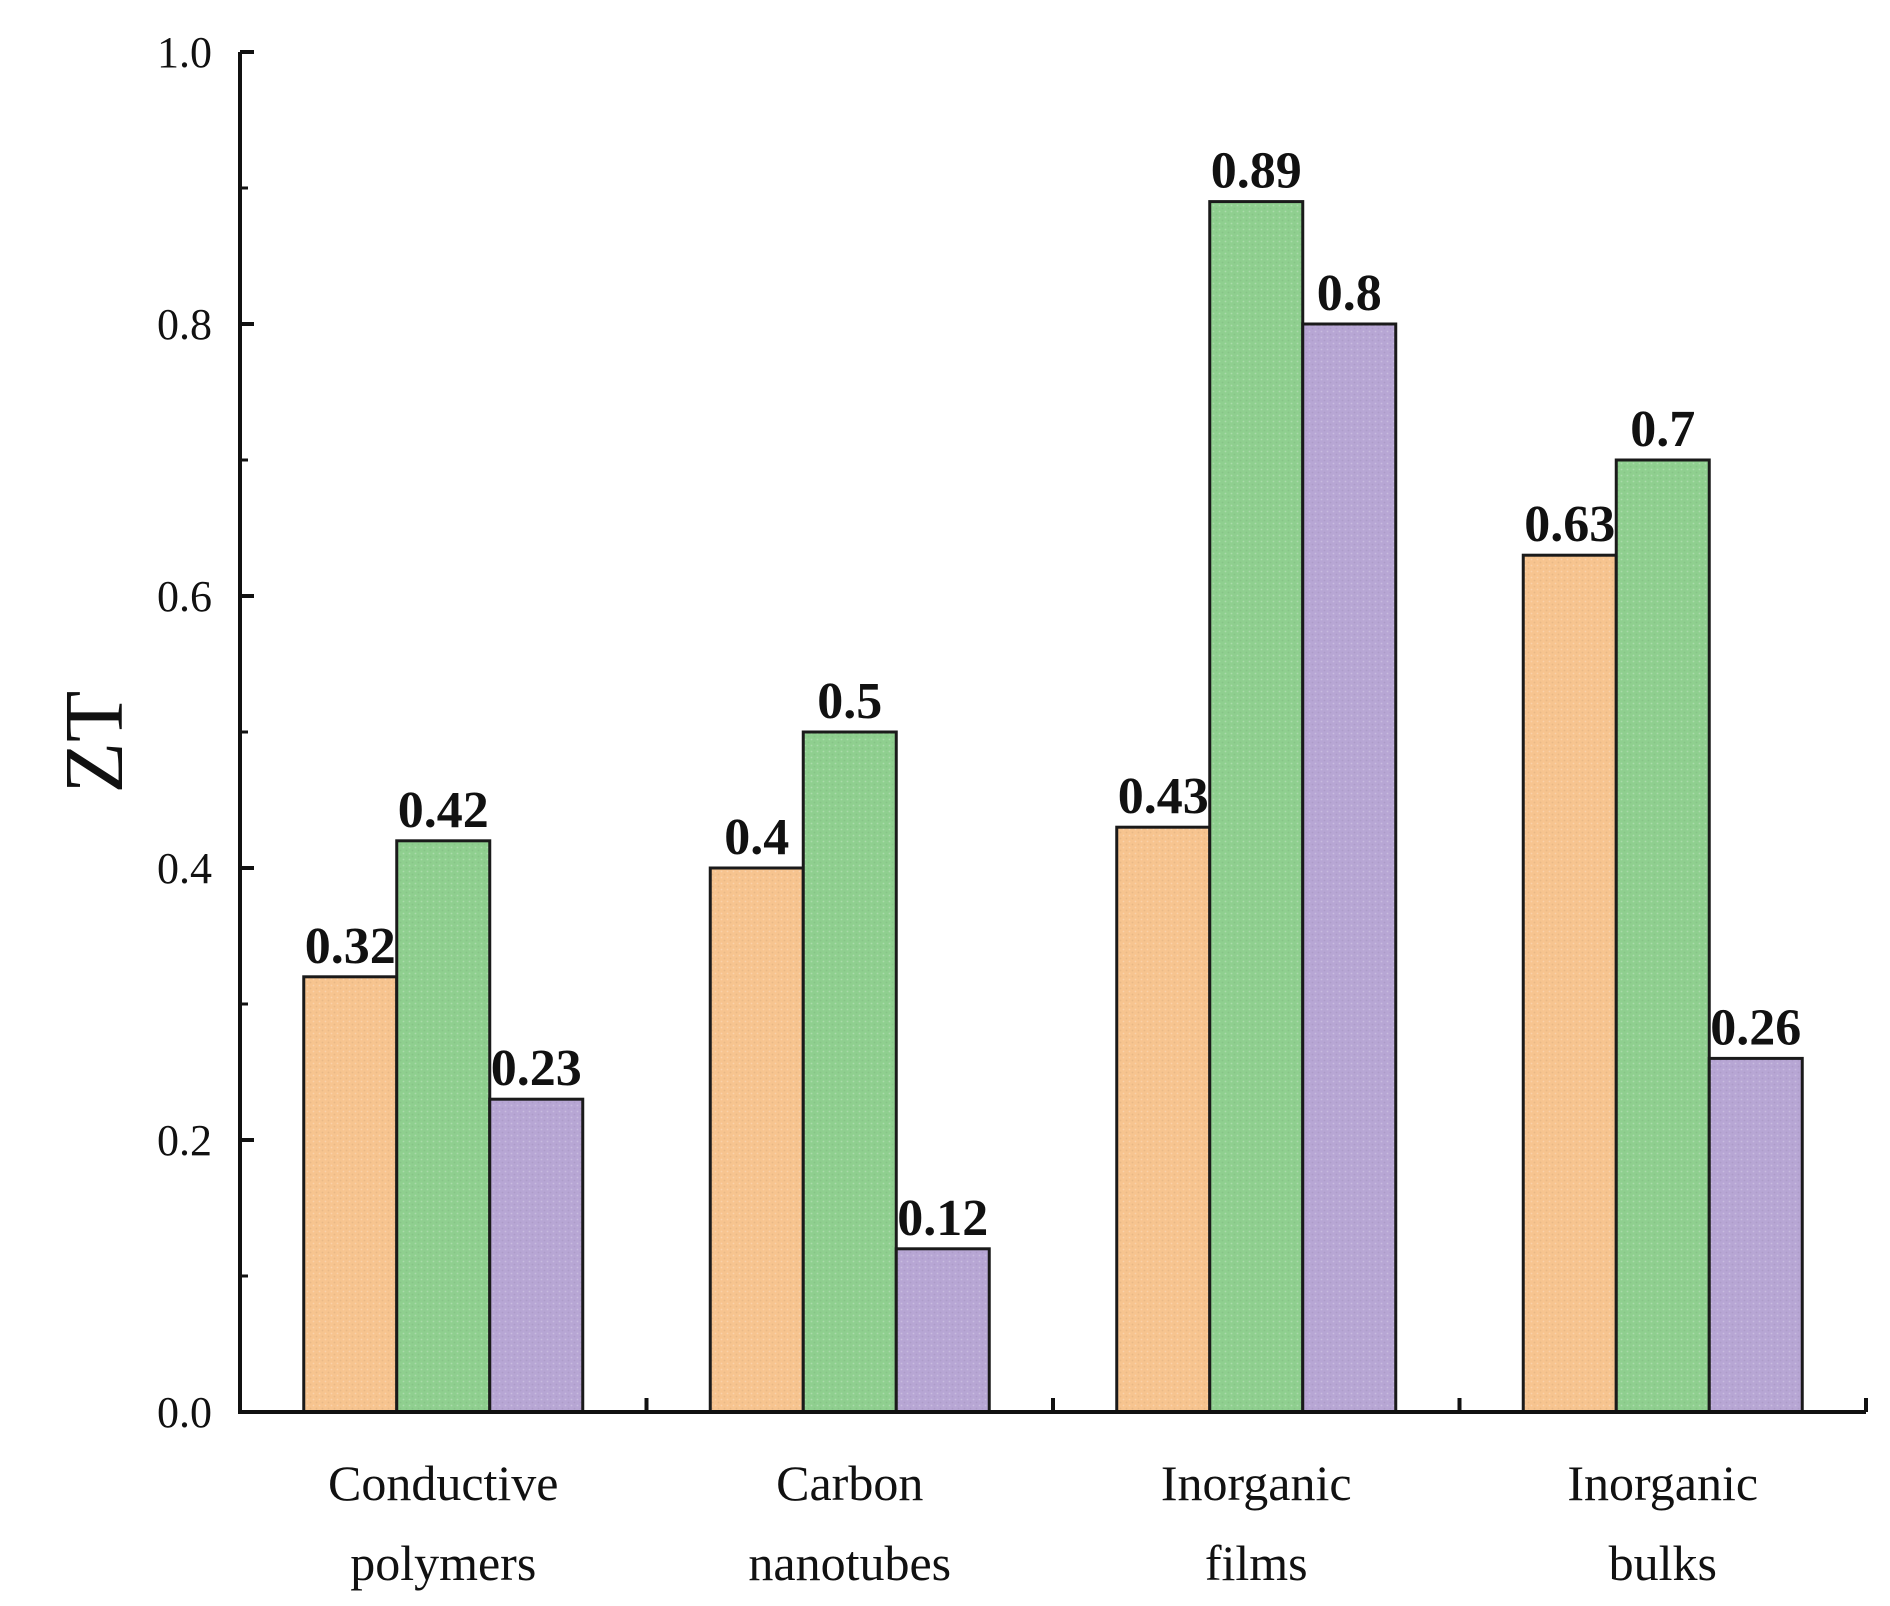 This screenshot has width=1890, height=1606. I want to click on category-label-4-line-2: bulks, so click(1663, 1563).